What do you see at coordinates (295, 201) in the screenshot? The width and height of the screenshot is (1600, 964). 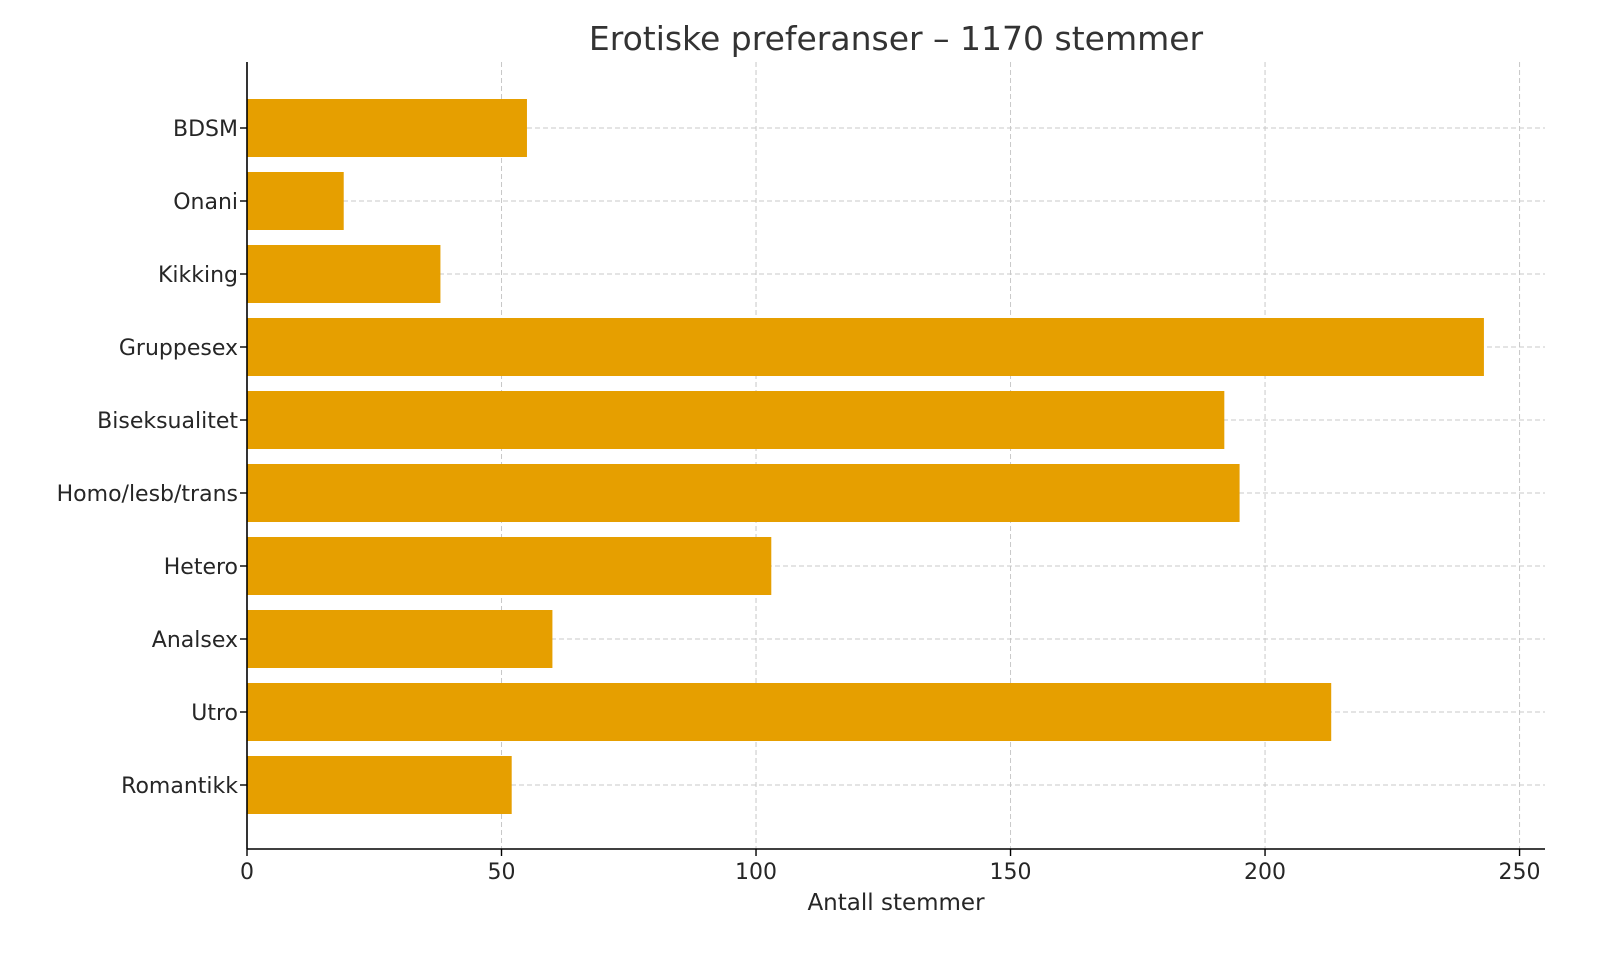 I see `bar-onani` at bounding box center [295, 201].